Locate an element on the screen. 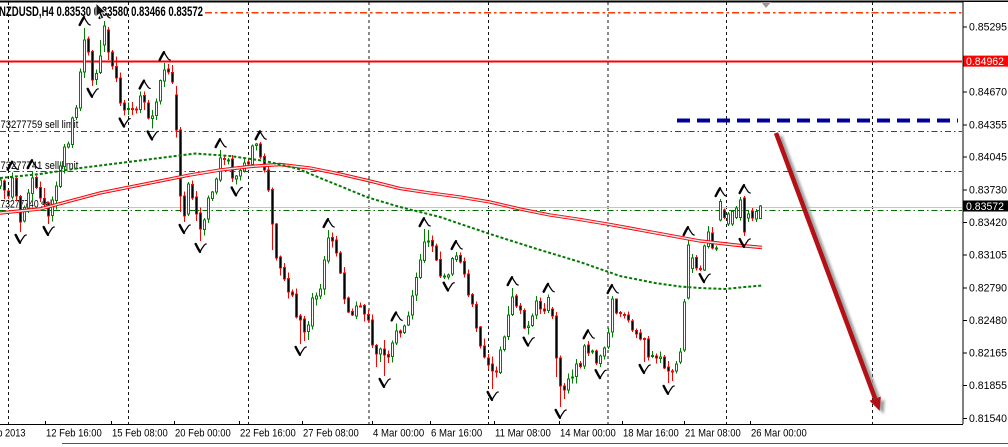  trend-arrow-shaft is located at coordinates (825, 266).